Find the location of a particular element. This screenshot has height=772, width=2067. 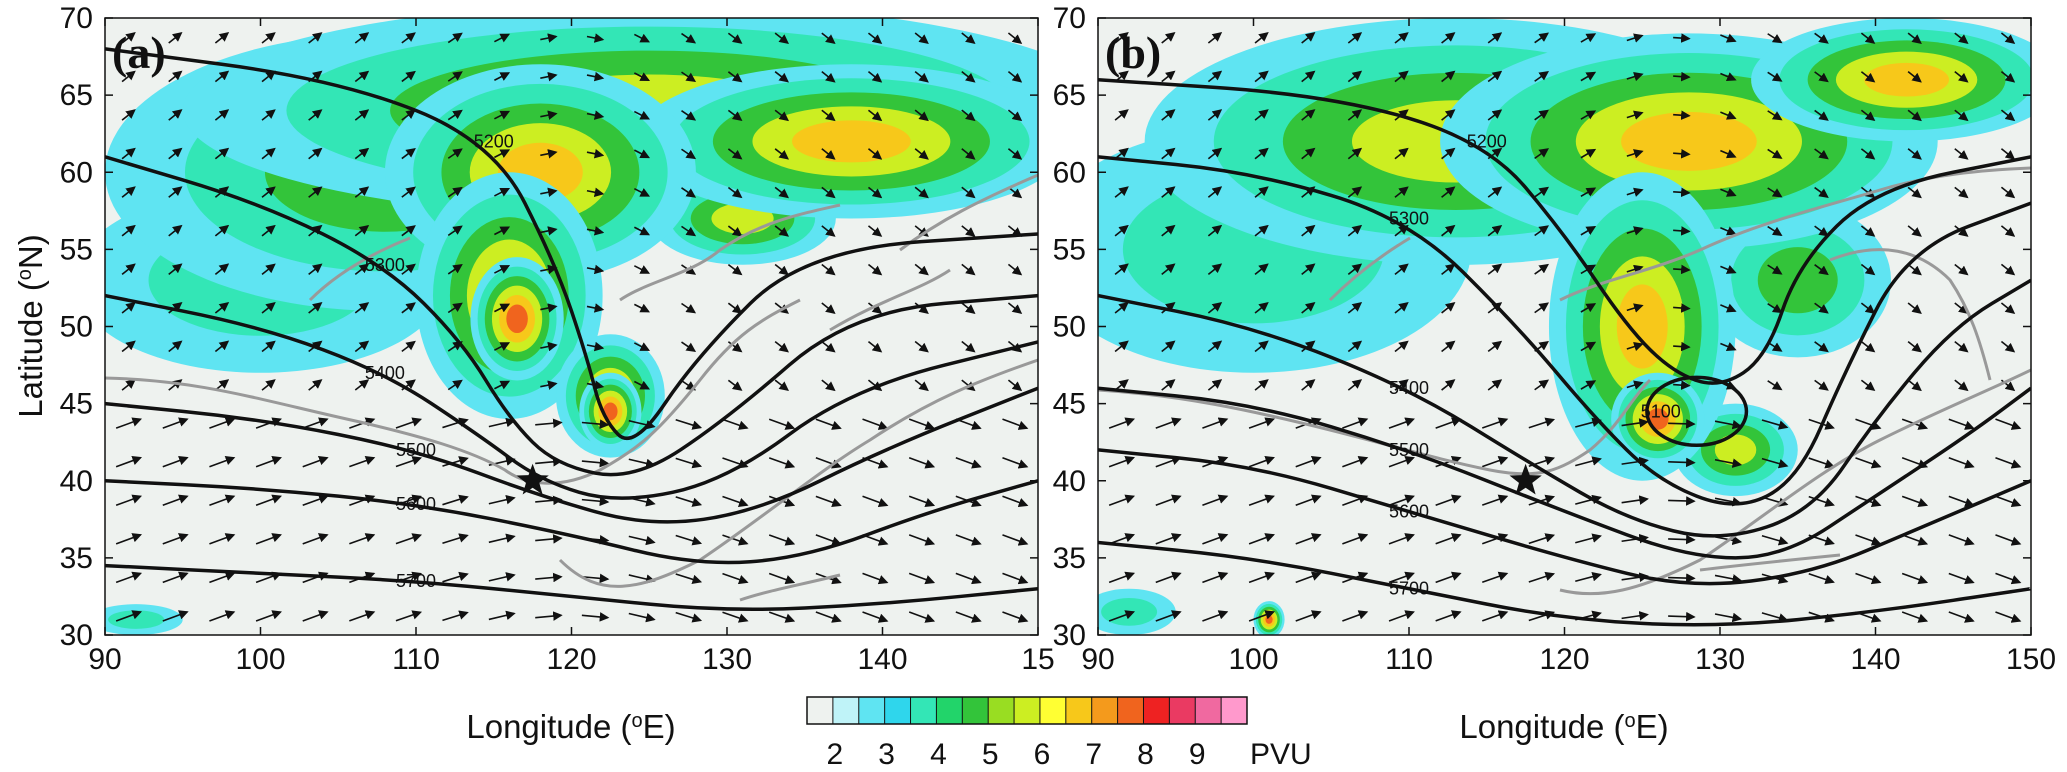

contour-label: 5600 is located at coordinates (1409, 512).